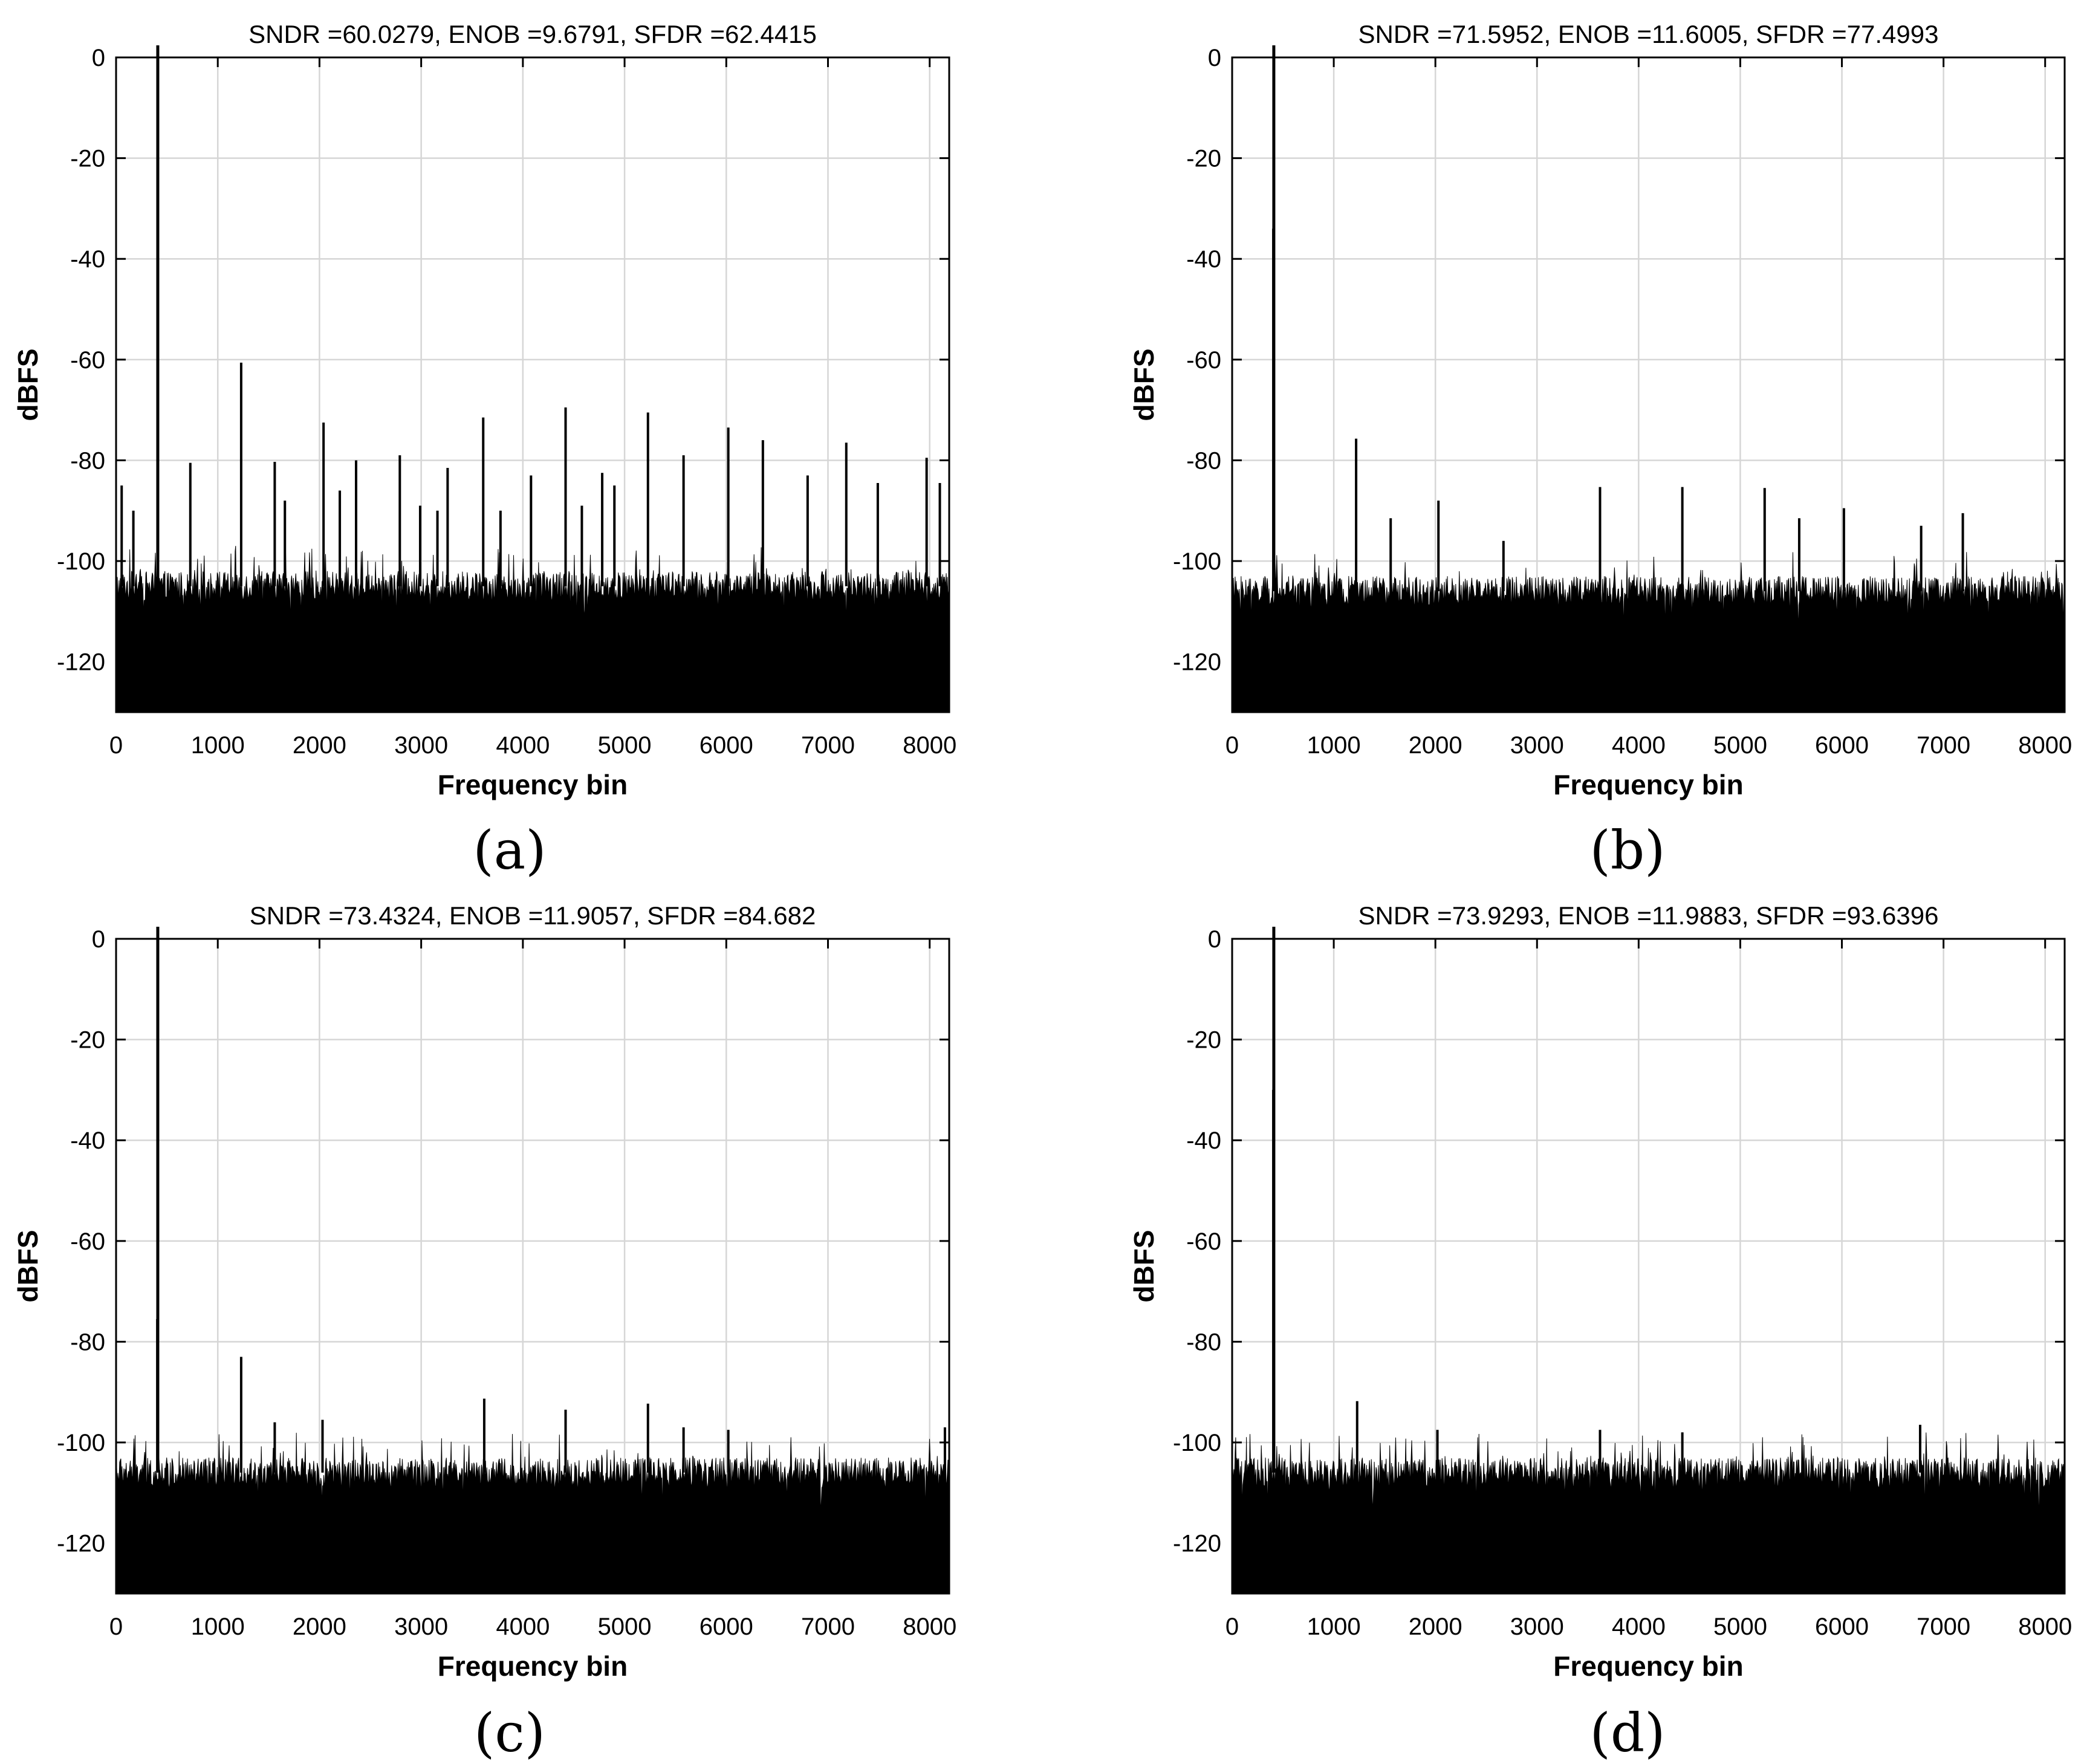 The image size is (2084, 1764). What do you see at coordinates (1627, 1733) in the screenshot?
I see `panel-caption-d: (d)` at bounding box center [1627, 1733].